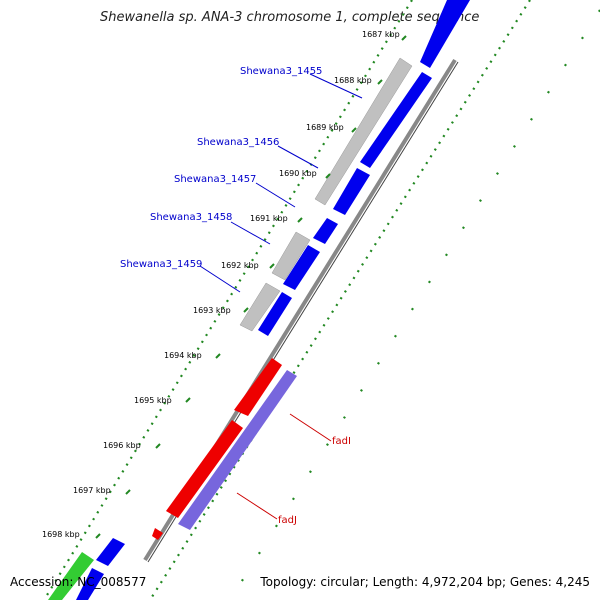 Image resolution: width=600 pixels, height=600 pixels. Describe the element at coordinates (269, 218) in the screenshot. I see `tick-label: 1691 kbp` at that location.